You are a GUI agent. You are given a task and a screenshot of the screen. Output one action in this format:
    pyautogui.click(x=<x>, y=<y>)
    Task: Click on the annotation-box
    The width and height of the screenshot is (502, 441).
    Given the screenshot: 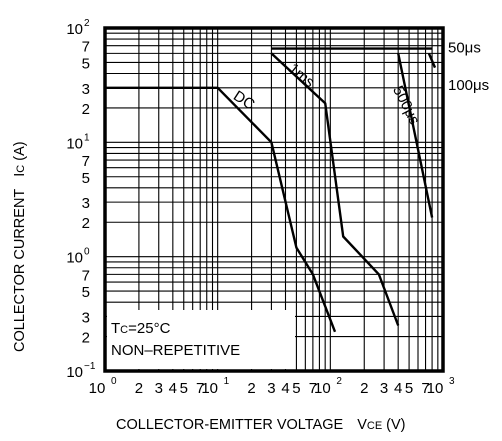 What is the action you would take?
    pyautogui.click(x=201, y=339)
    